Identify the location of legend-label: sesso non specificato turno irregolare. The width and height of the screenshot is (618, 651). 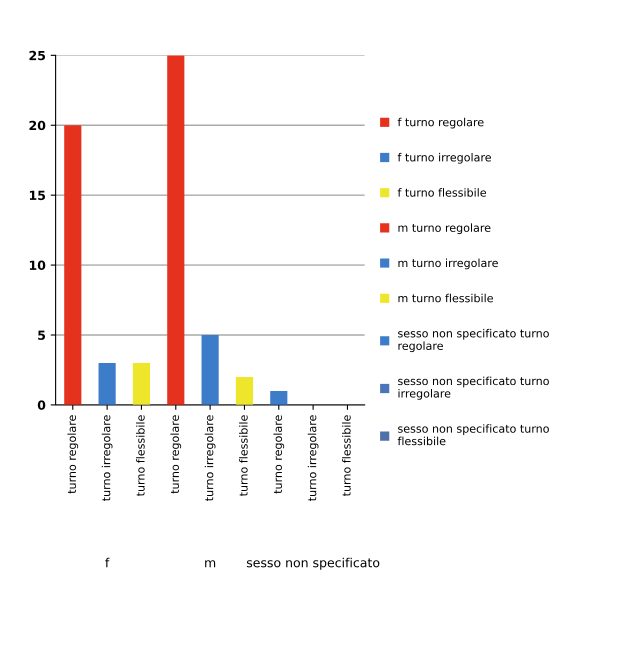
(473, 388).